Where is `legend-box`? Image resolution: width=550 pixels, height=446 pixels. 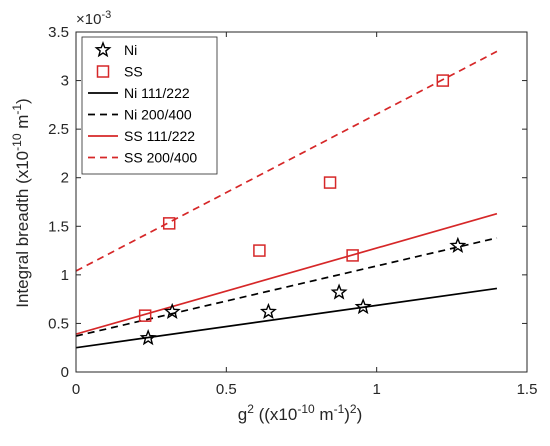 legend-box is located at coordinates (149, 105).